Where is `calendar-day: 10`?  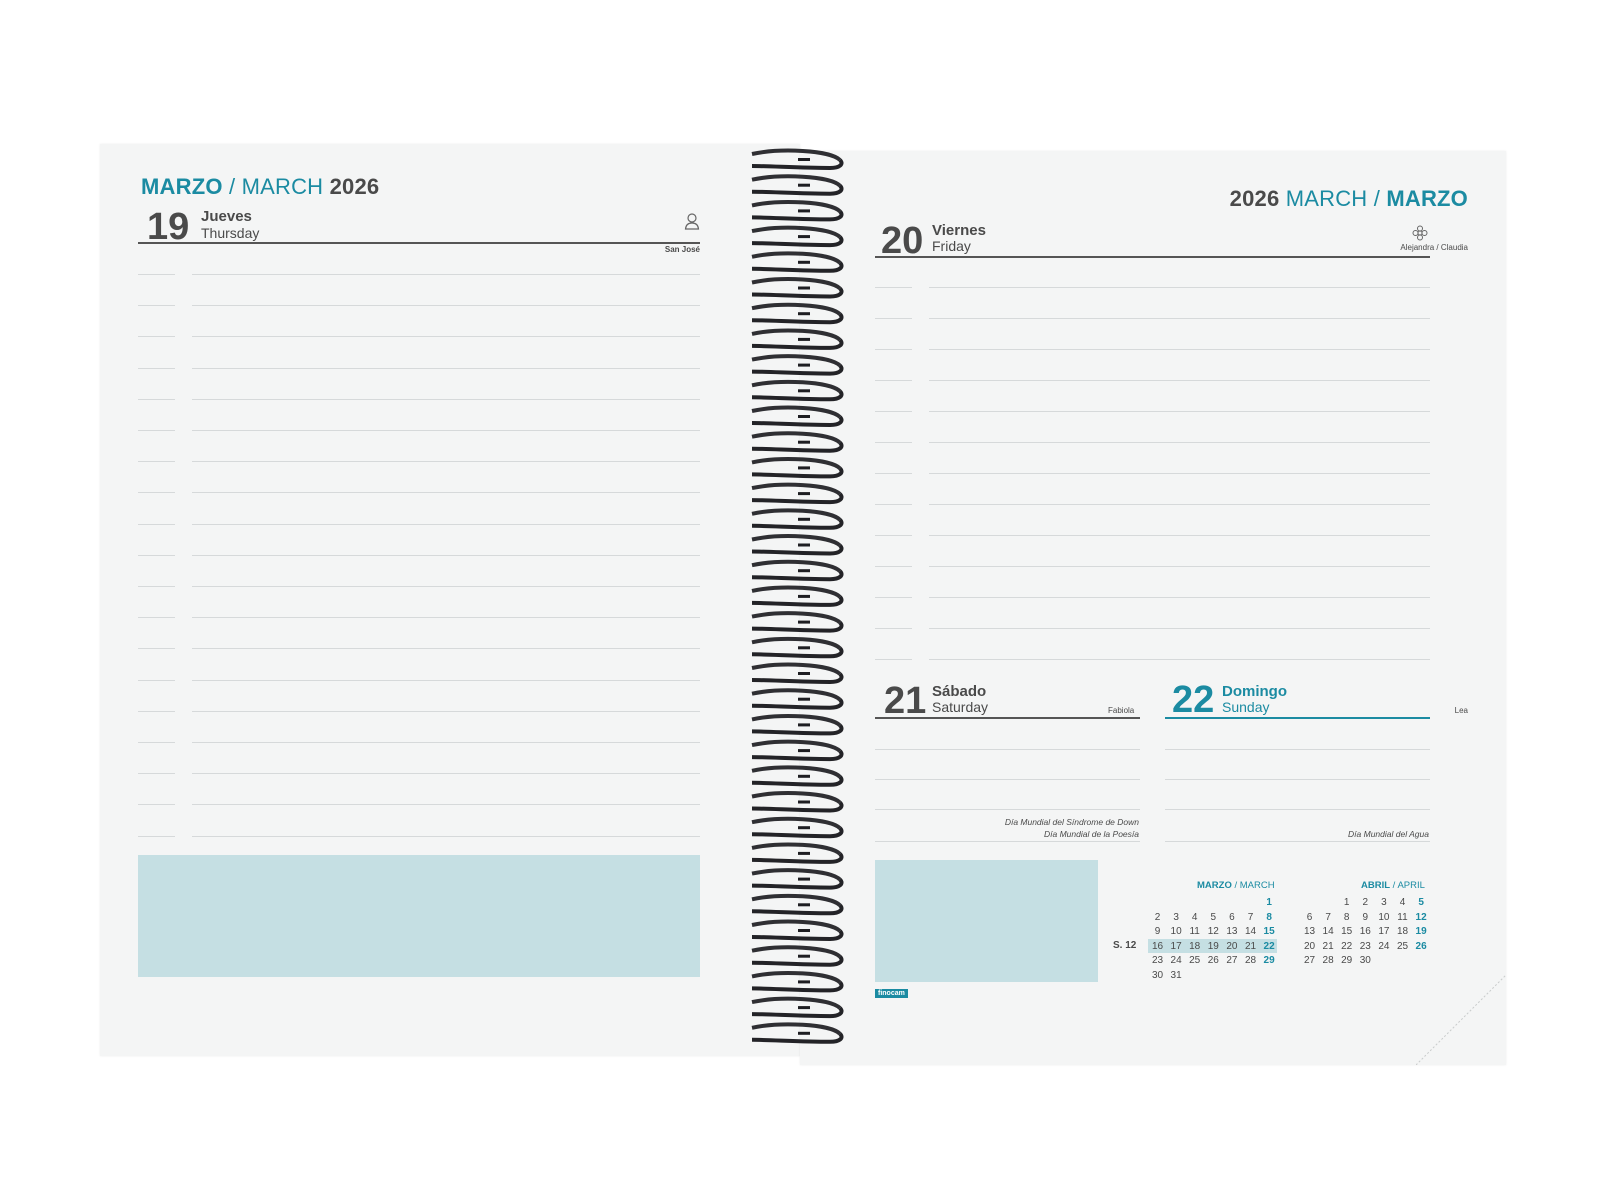
calendar-day: 10 is located at coordinates (1176, 932).